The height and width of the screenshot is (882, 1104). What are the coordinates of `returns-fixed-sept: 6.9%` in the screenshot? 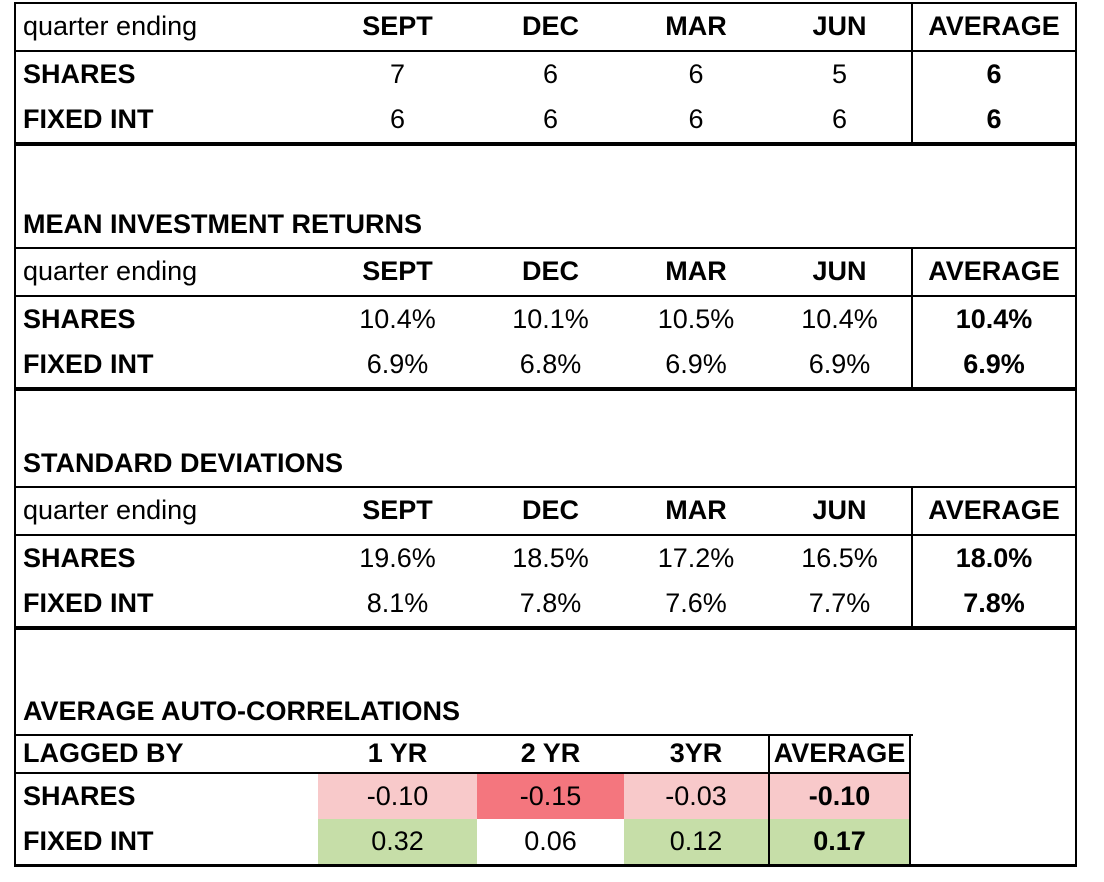 It's located at (397, 364).